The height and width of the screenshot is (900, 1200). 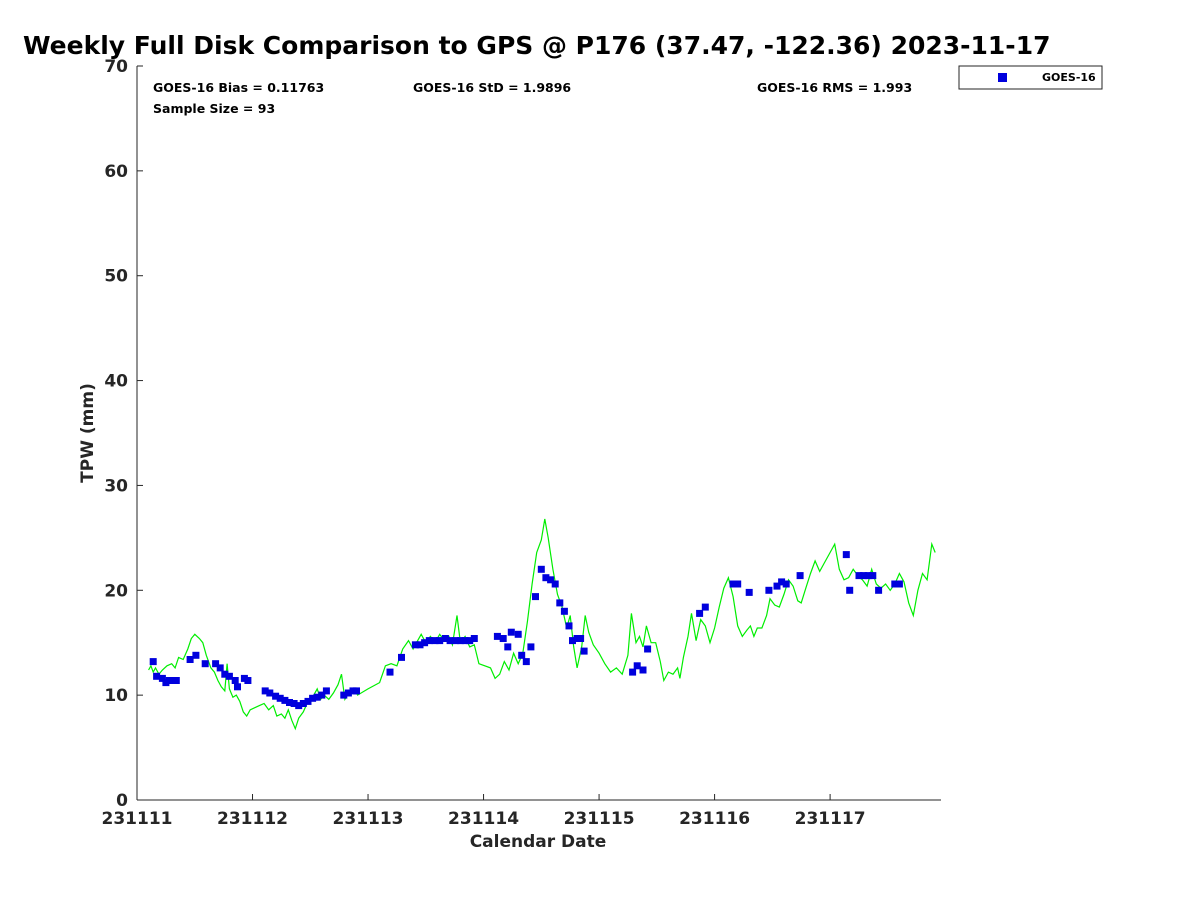 What do you see at coordinates (538, 842) in the screenshot?
I see `x-axis-label: Calendar Date` at bounding box center [538, 842].